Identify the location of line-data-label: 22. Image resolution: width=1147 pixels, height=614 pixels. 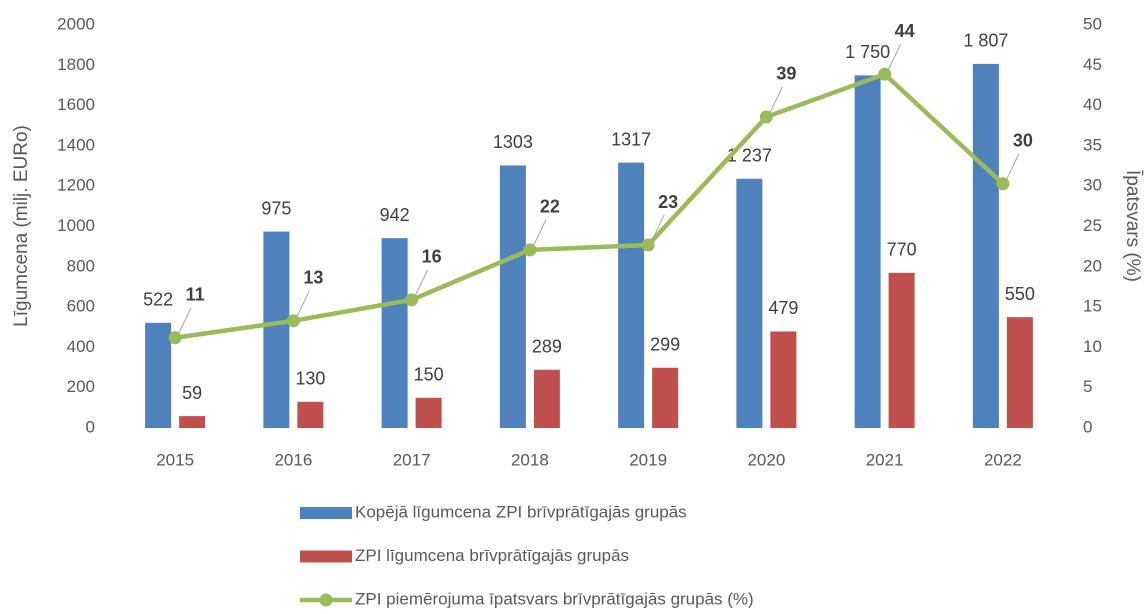
(550, 207).